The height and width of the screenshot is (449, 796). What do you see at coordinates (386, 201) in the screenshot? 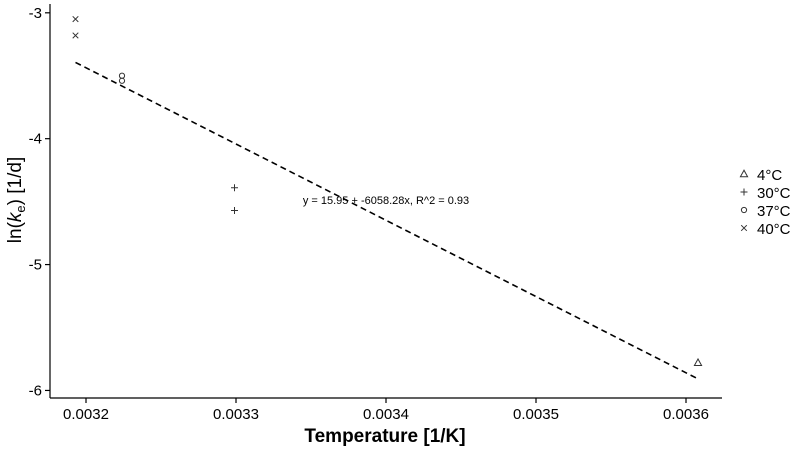
I see `fit-annotation: y = 15.95 + -6058.28x, R^2 = 0.93` at bounding box center [386, 201].